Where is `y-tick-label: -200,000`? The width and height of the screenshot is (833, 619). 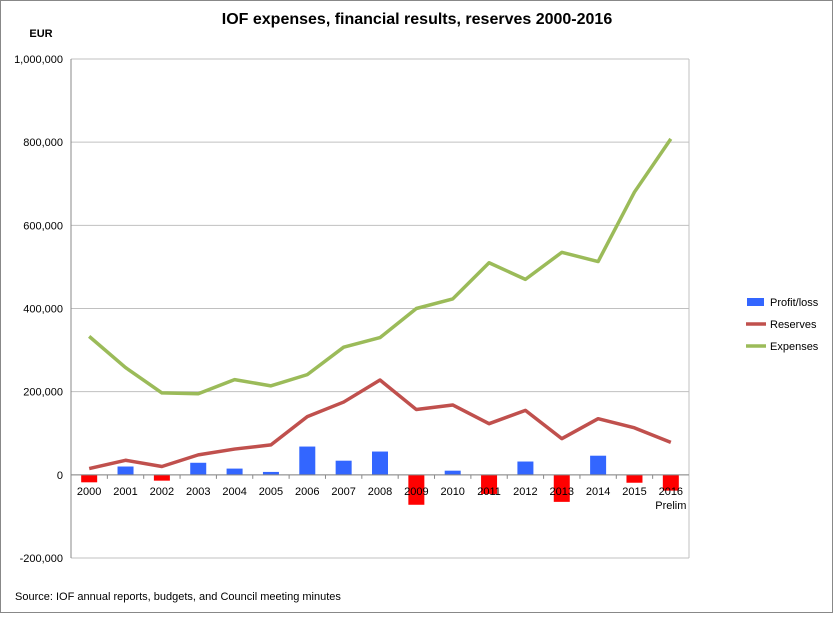
y-tick-label: -200,000 is located at coordinates (41, 559).